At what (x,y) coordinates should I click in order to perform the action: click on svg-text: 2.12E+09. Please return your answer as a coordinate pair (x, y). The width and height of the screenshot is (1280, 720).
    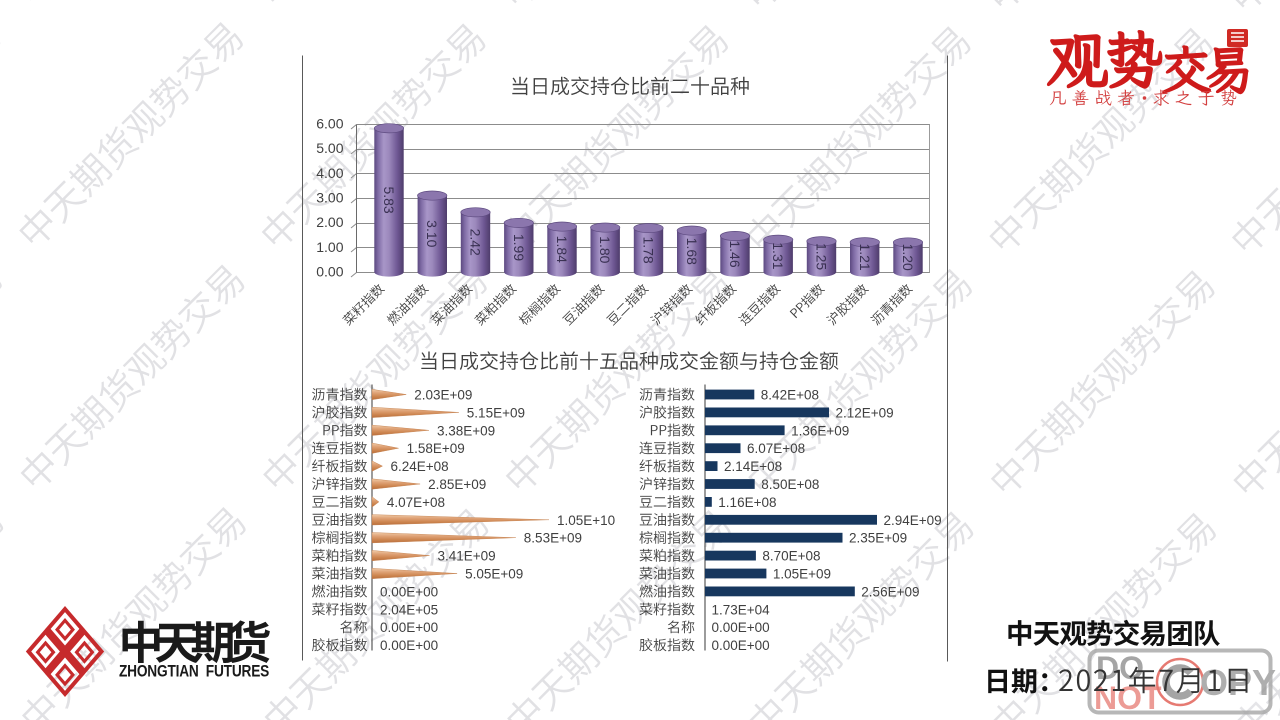
    Looking at the image, I should click on (865, 412).